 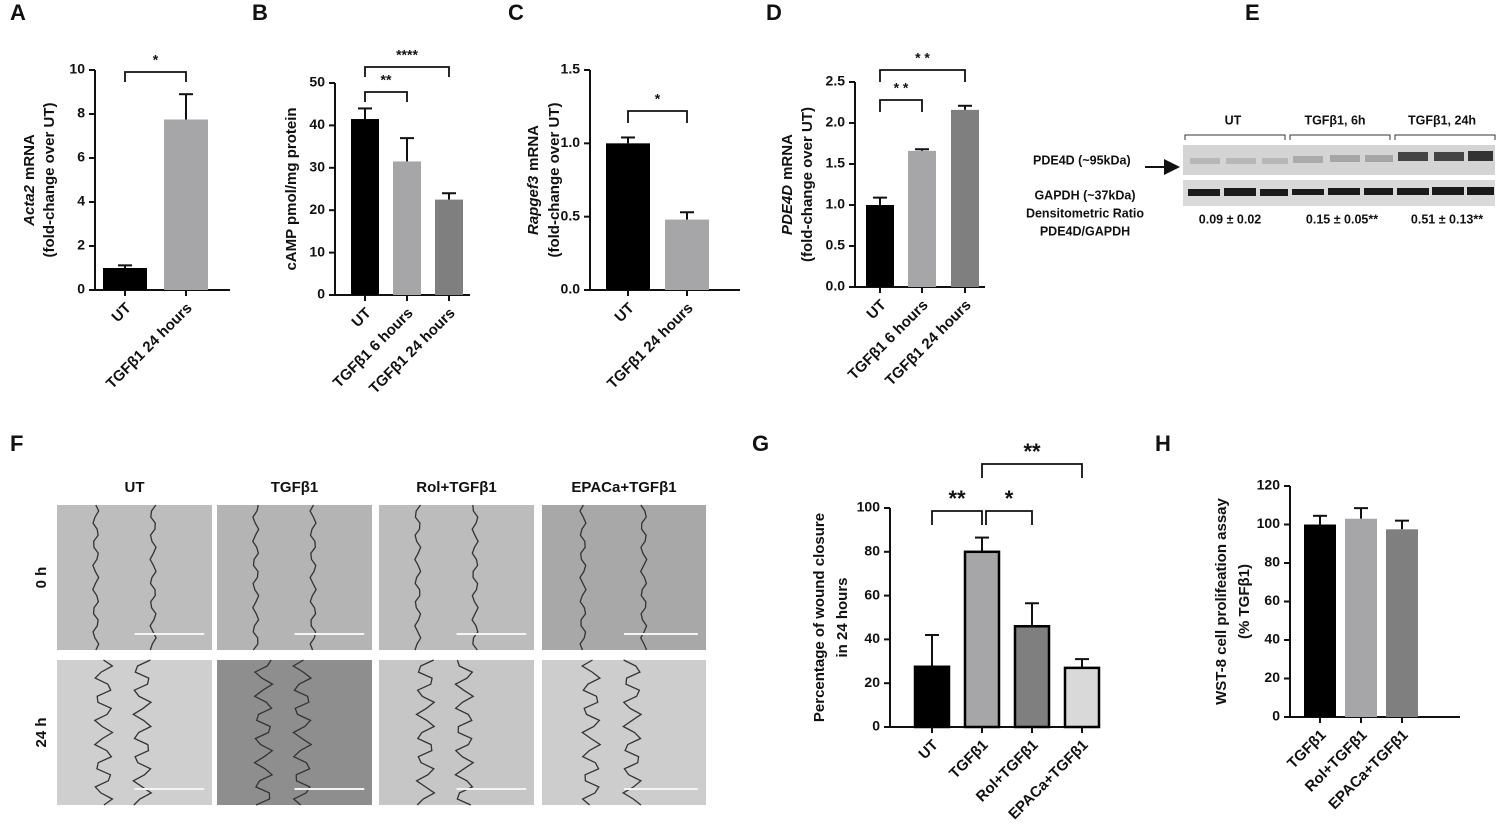 What do you see at coordinates (18, 12) in the screenshot?
I see `panel-label: A` at bounding box center [18, 12].